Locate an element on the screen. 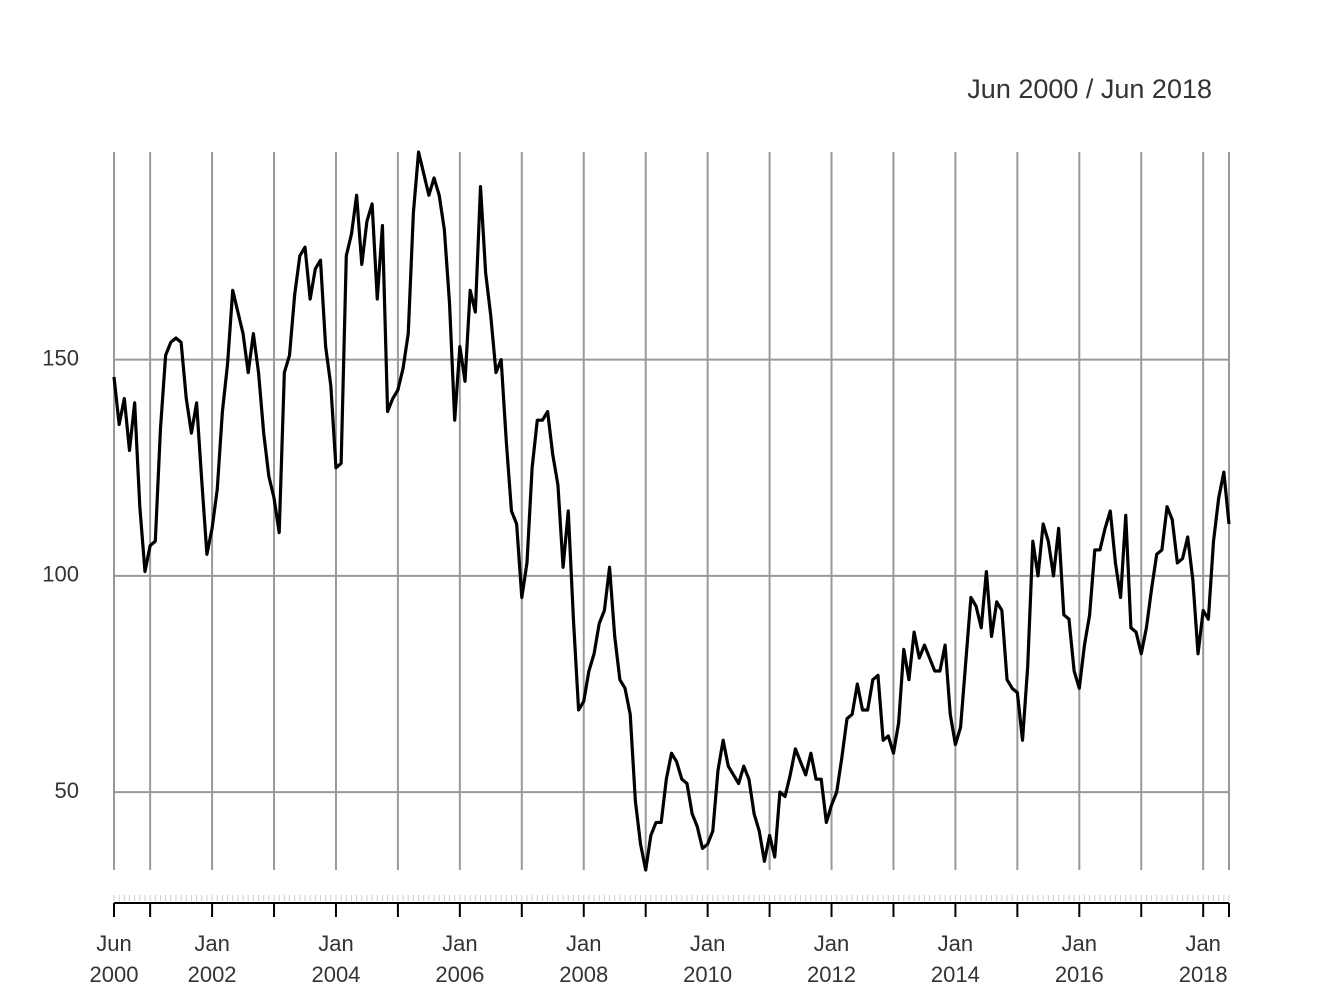  y-tick-label: 50 is located at coordinates (67, 790).